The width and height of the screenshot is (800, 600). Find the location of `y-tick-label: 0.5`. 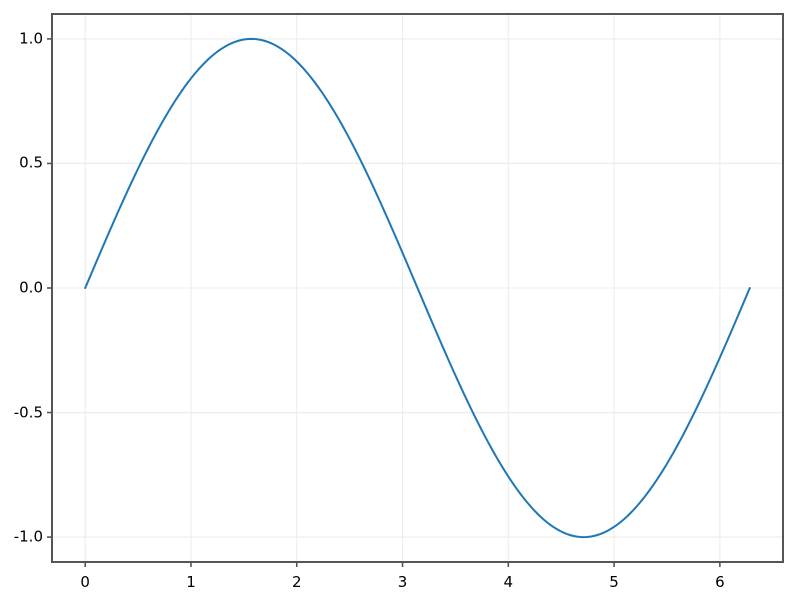

y-tick-label: 0.5 is located at coordinates (31, 162).